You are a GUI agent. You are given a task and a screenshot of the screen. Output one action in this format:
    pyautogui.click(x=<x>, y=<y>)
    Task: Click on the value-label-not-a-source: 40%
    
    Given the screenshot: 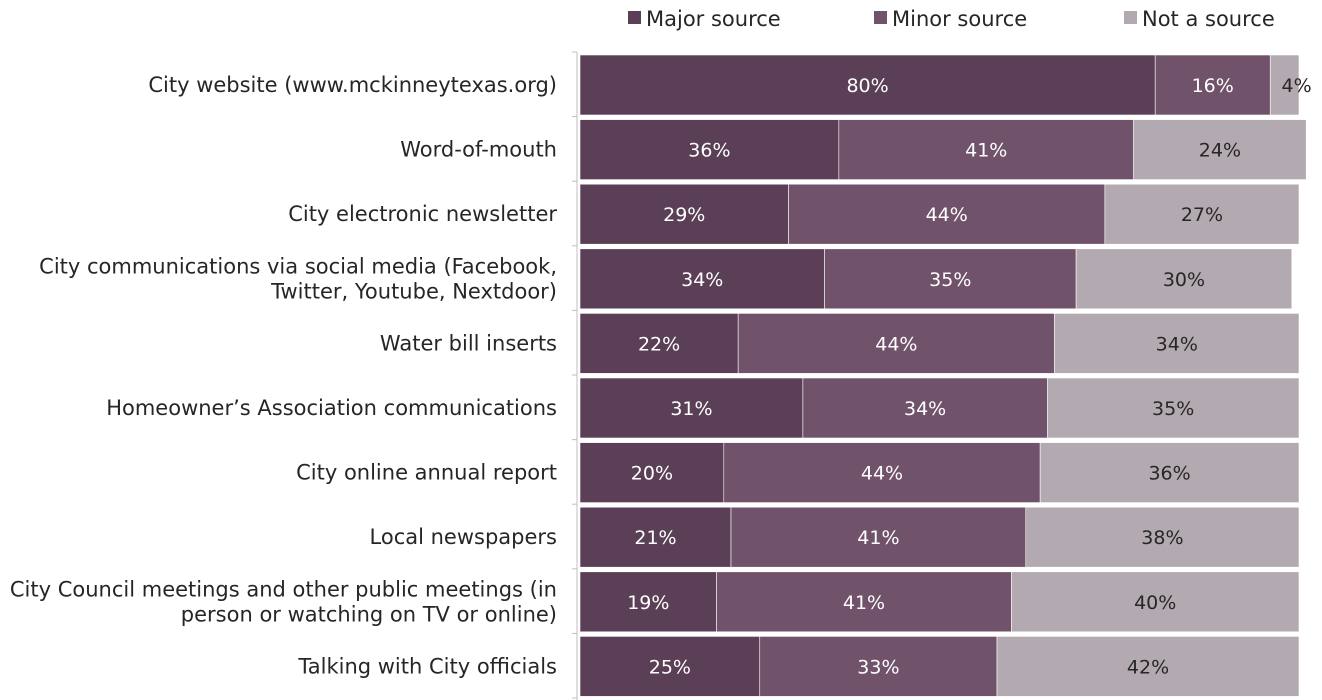 What is the action you would take?
    pyautogui.click(x=1155, y=603)
    